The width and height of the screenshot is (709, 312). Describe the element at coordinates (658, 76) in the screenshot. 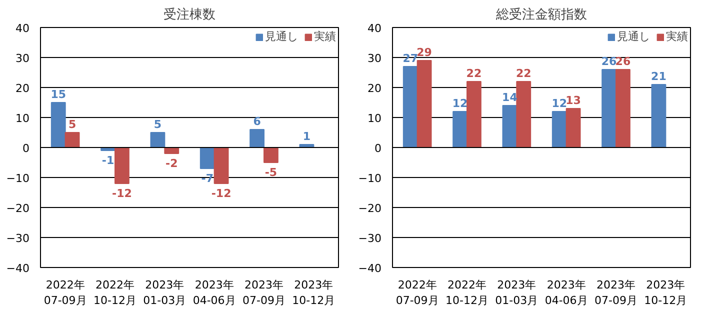

I see `data-label: 21` at that location.